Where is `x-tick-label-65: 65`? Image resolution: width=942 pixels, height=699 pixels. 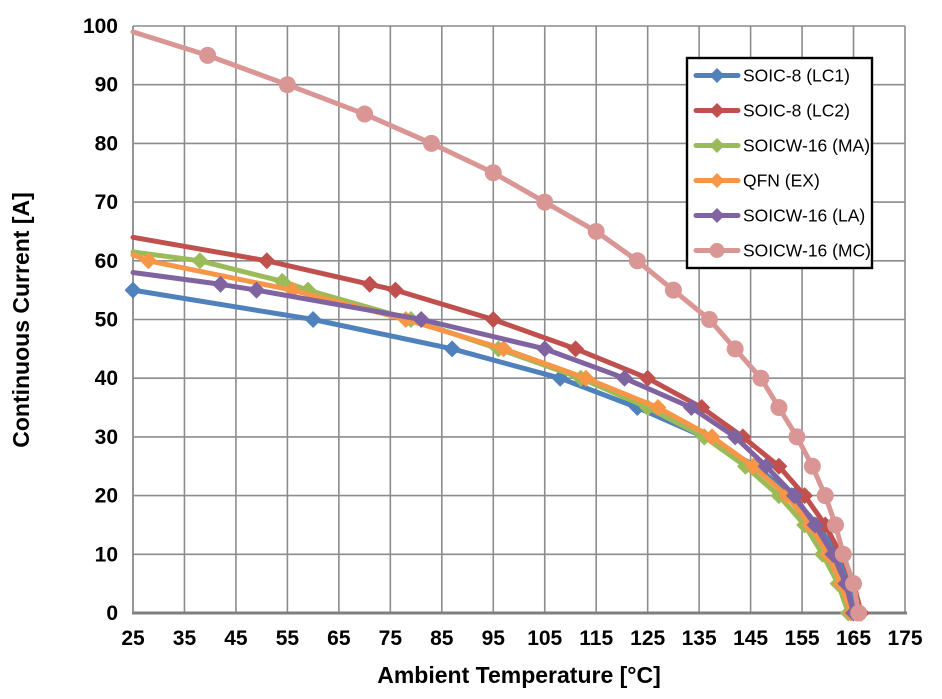 x-tick-label-65: 65 is located at coordinates (339, 638).